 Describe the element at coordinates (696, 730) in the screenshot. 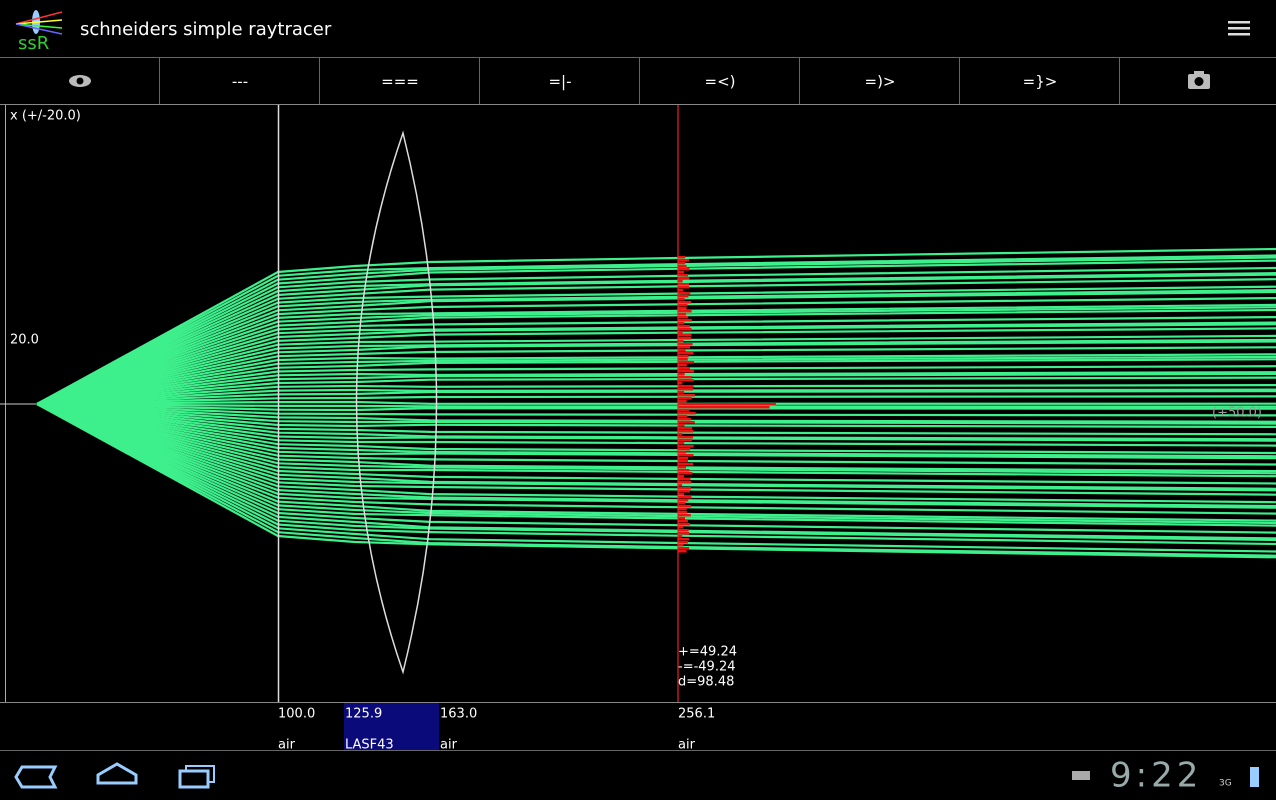

I see `element: 256.1 air` at that location.